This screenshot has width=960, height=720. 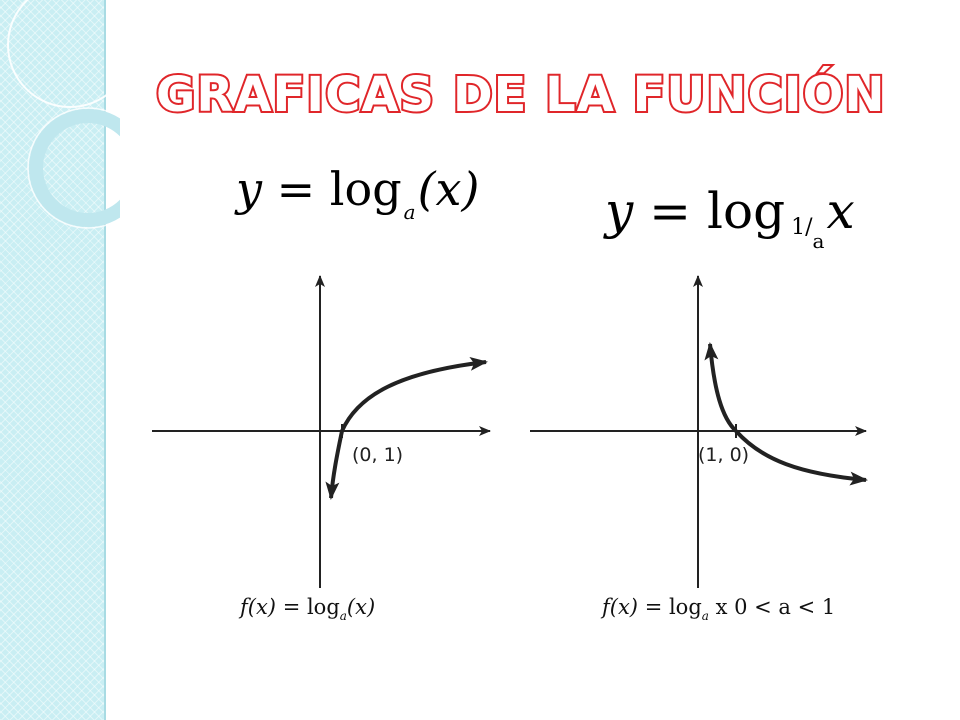 I want to click on deco-circle-ring, so click(x=74, y=168).